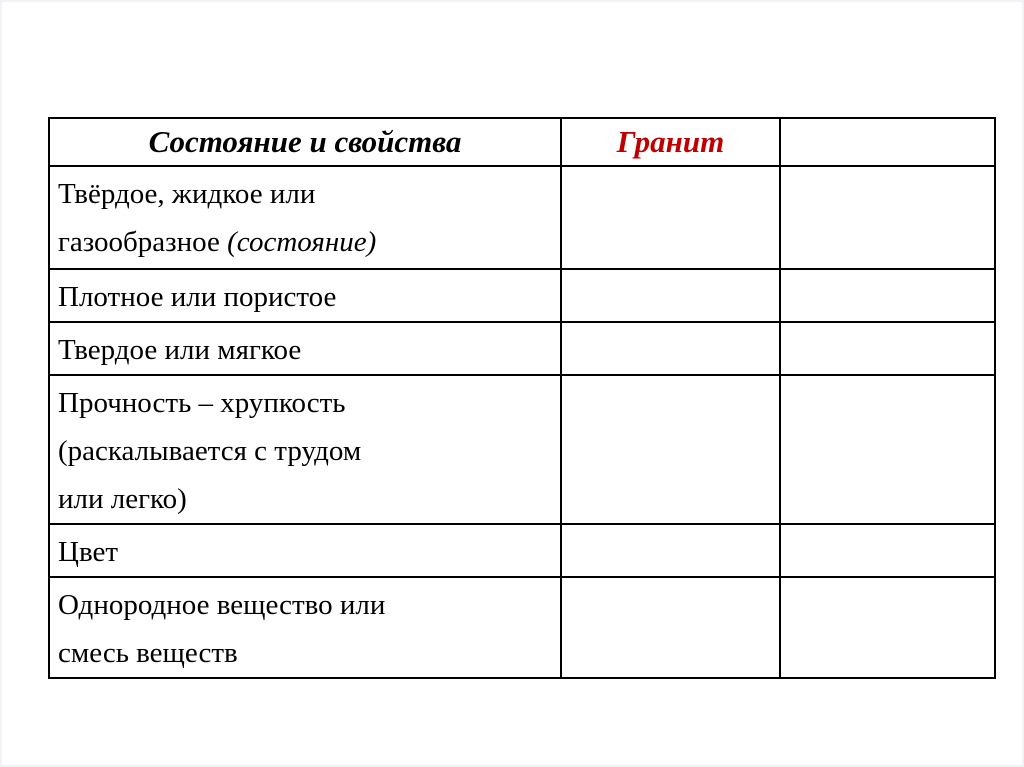 This screenshot has width=1024, height=767. Describe the element at coordinates (88, 552) in the screenshot. I see `property-text: Цвет` at that location.